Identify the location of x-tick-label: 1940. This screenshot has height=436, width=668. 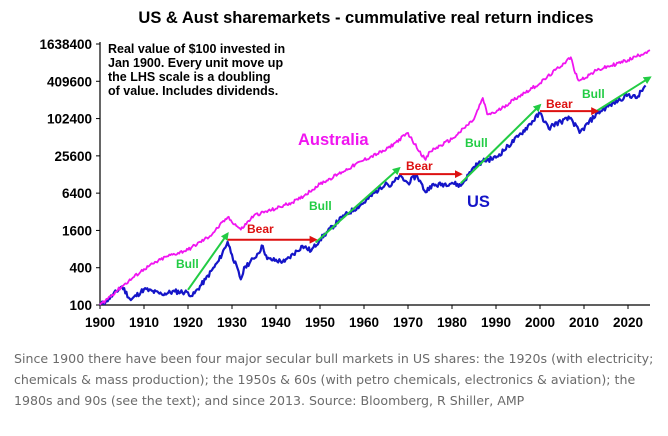
(276, 322).